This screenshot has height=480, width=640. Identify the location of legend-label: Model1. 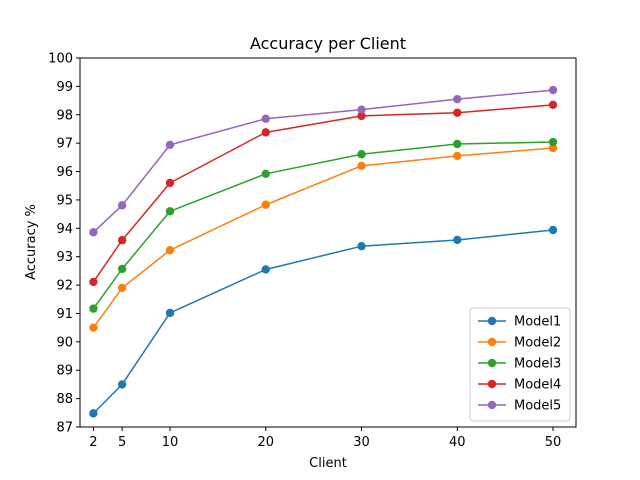
(537, 322).